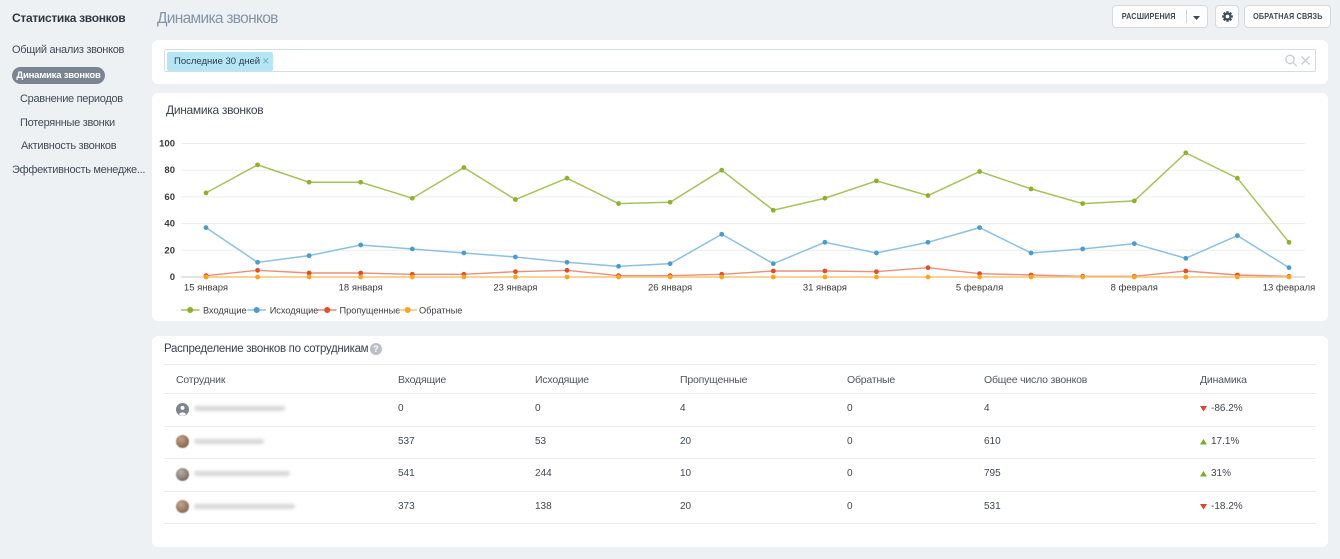  What do you see at coordinates (370, 311) in the screenshot?
I see `svg-text: Пропущенные` at bounding box center [370, 311].